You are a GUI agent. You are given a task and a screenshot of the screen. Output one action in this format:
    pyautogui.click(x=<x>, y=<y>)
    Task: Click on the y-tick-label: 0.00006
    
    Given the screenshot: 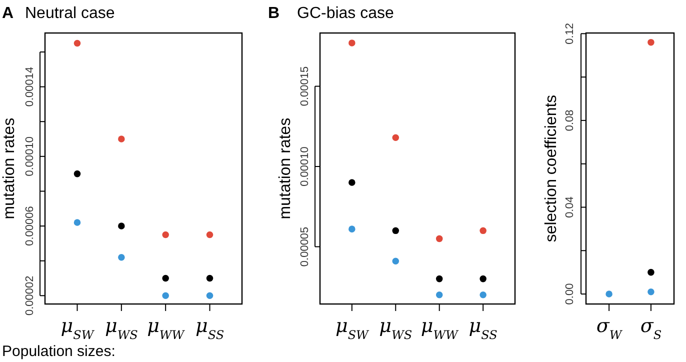 What is the action you would take?
    pyautogui.click(x=30, y=226)
    